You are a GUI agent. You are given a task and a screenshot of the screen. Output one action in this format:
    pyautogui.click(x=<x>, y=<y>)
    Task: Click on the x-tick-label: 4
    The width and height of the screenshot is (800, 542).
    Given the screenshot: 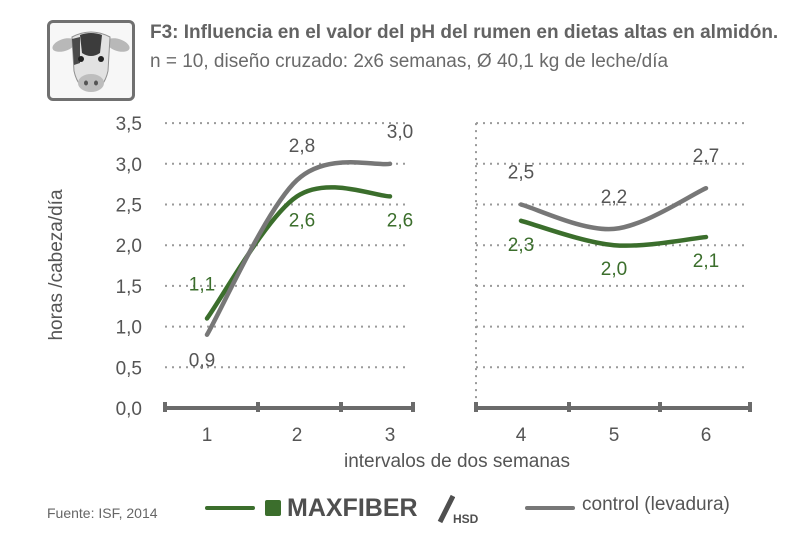 What is the action you would take?
    pyautogui.click(x=521, y=435)
    